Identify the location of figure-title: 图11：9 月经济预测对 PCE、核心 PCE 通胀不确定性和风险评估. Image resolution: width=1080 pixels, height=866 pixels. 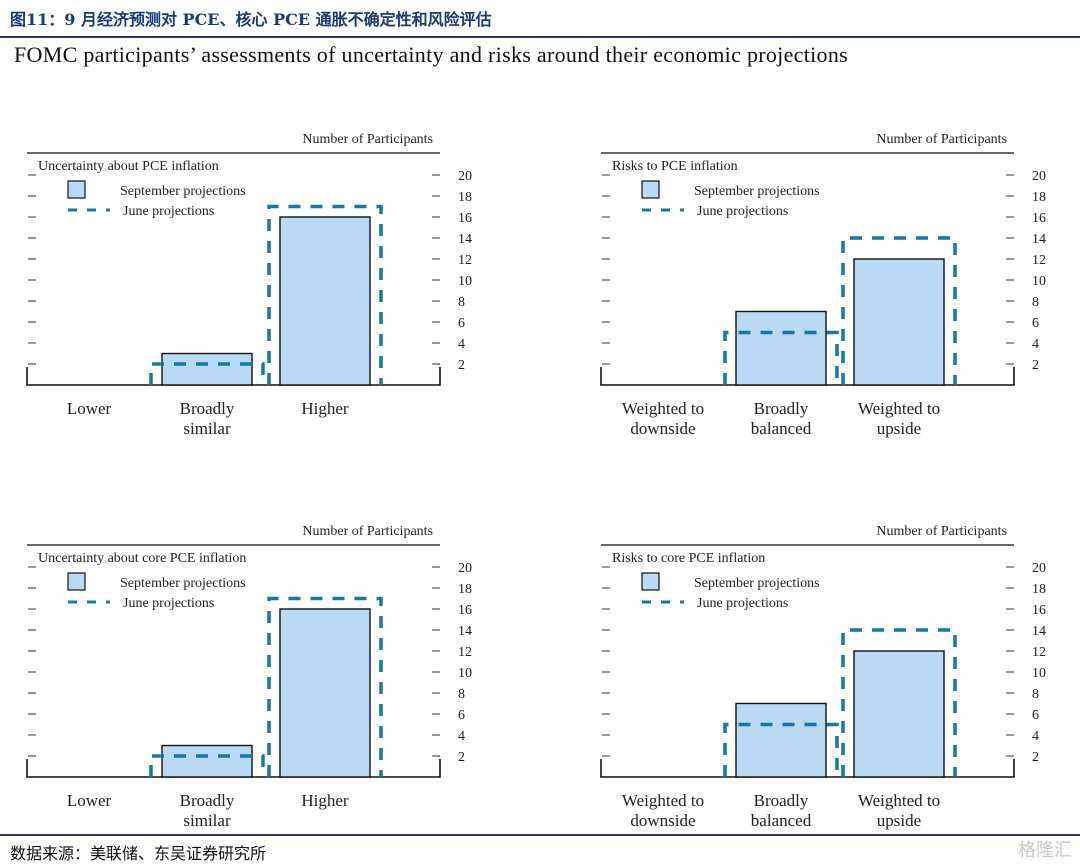
(251, 19).